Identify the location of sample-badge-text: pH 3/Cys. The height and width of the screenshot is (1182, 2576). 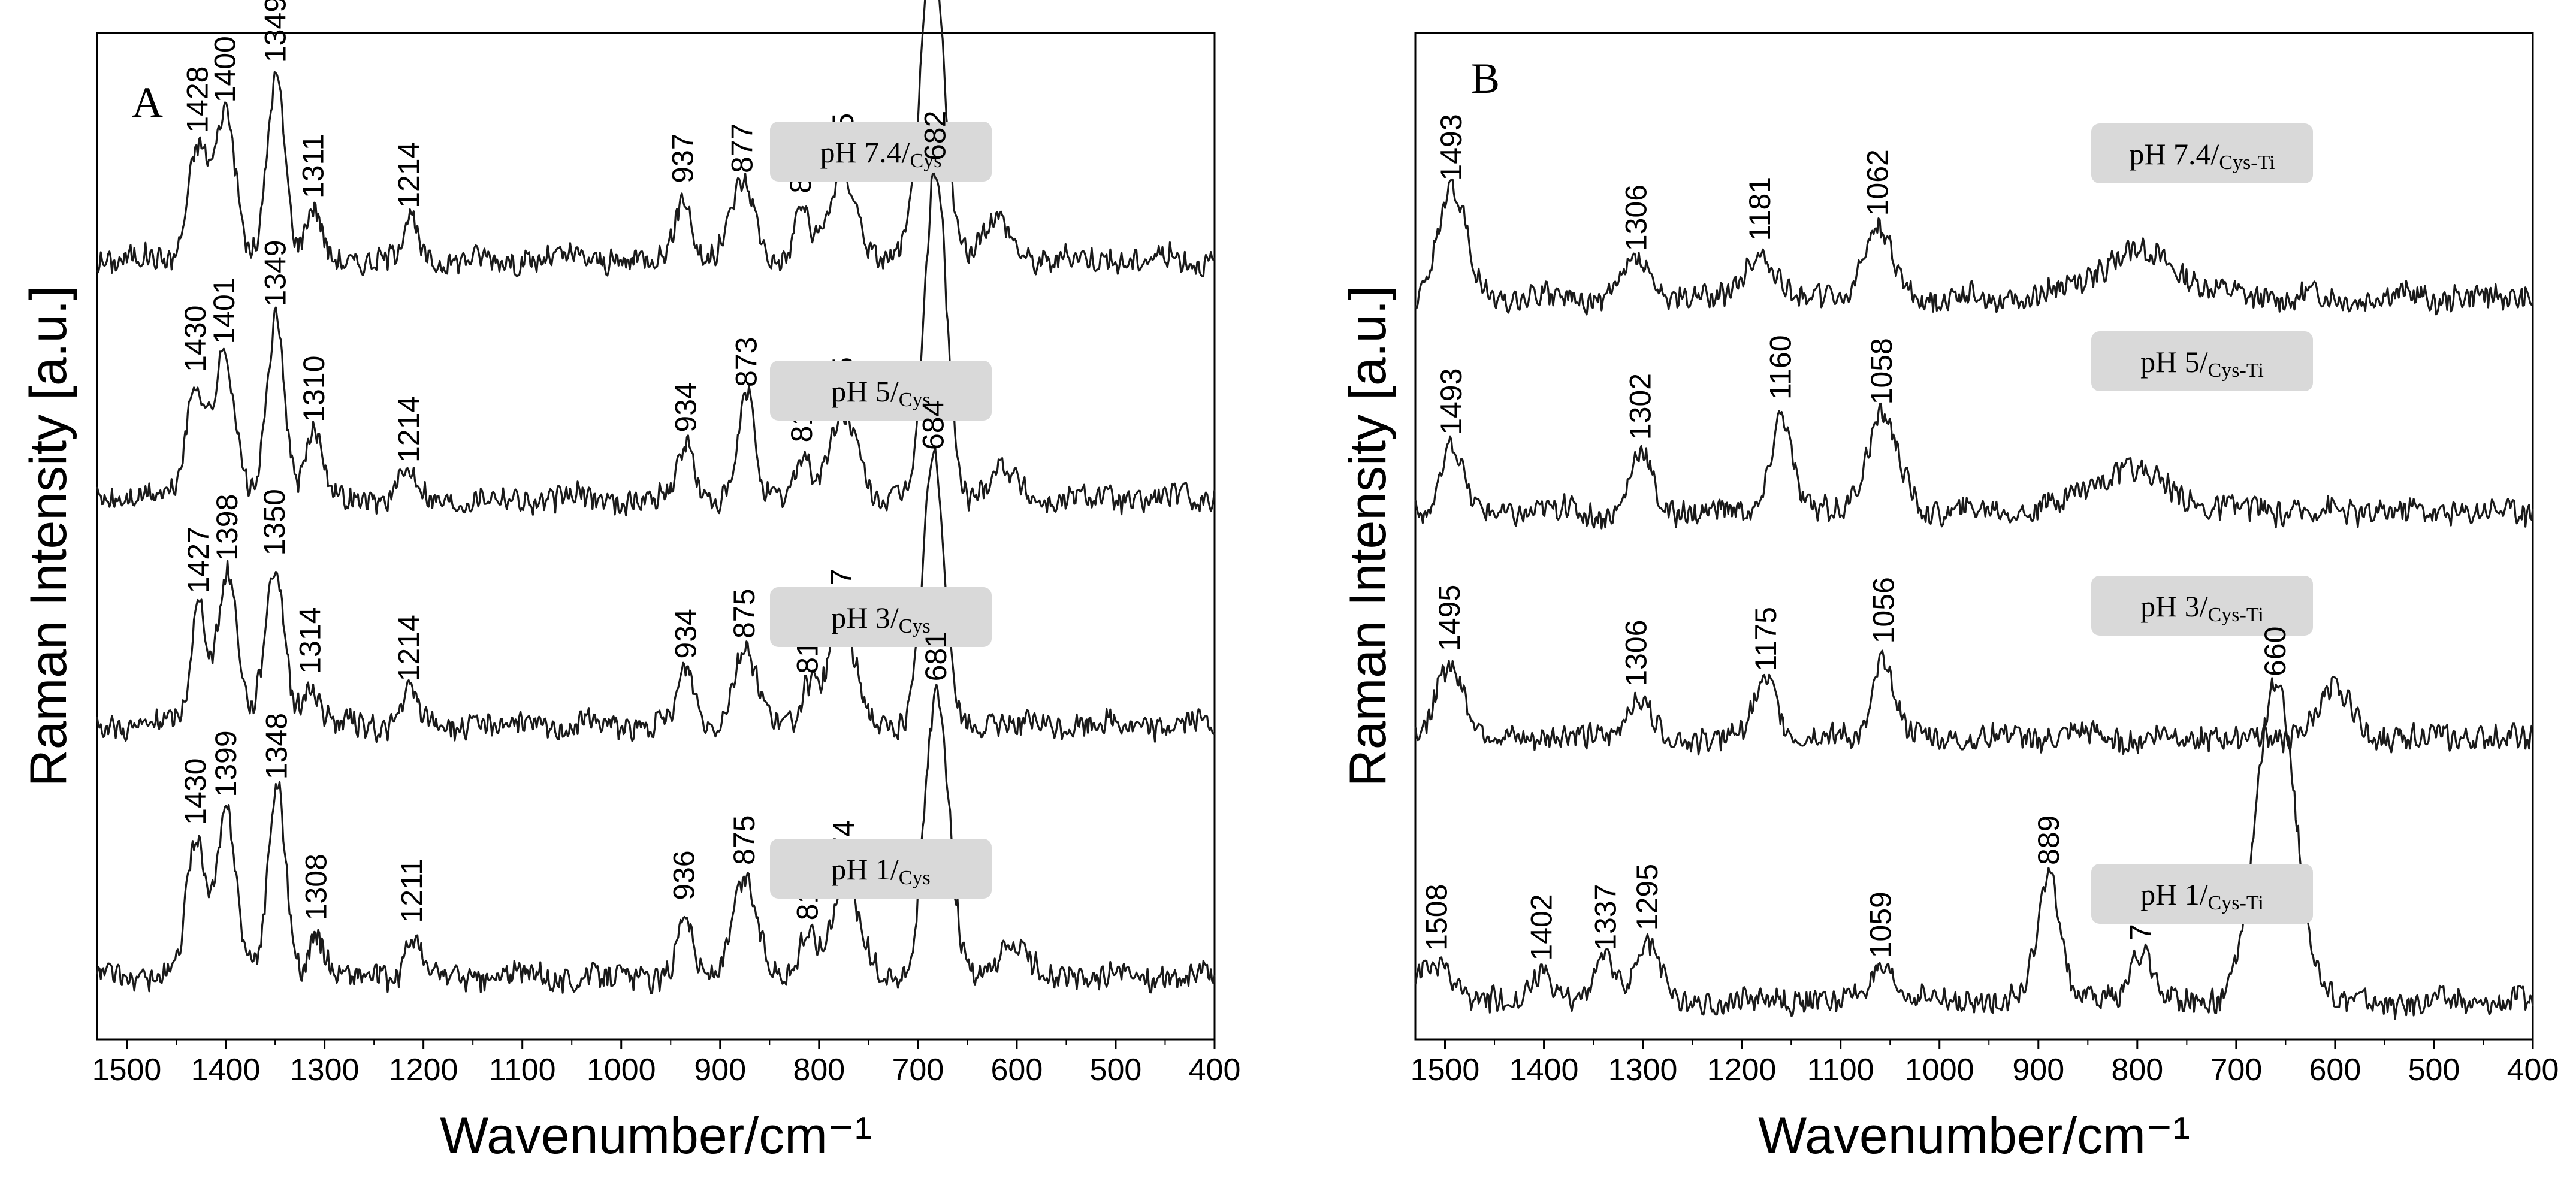
(881, 619).